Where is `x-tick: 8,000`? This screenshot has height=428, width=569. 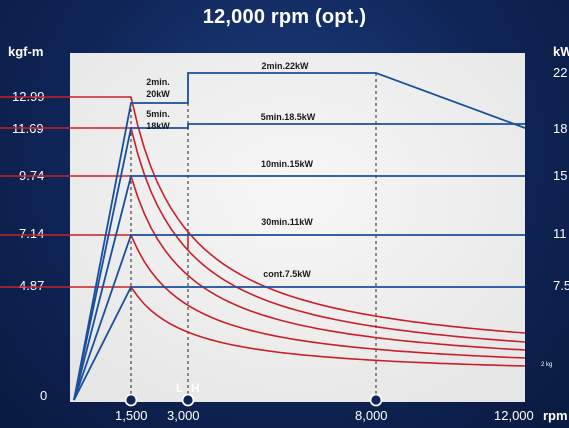
x-tick: 8,000 is located at coordinates (371, 415).